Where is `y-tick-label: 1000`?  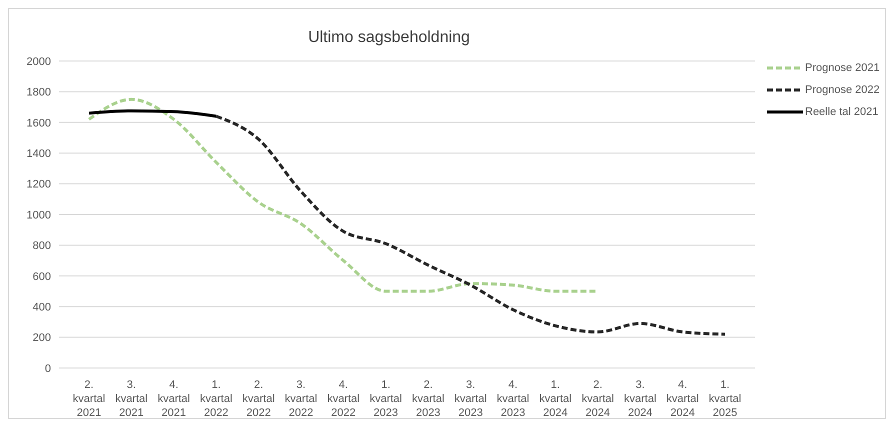
y-tick-label: 1000 is located at coordinates (38, 215).